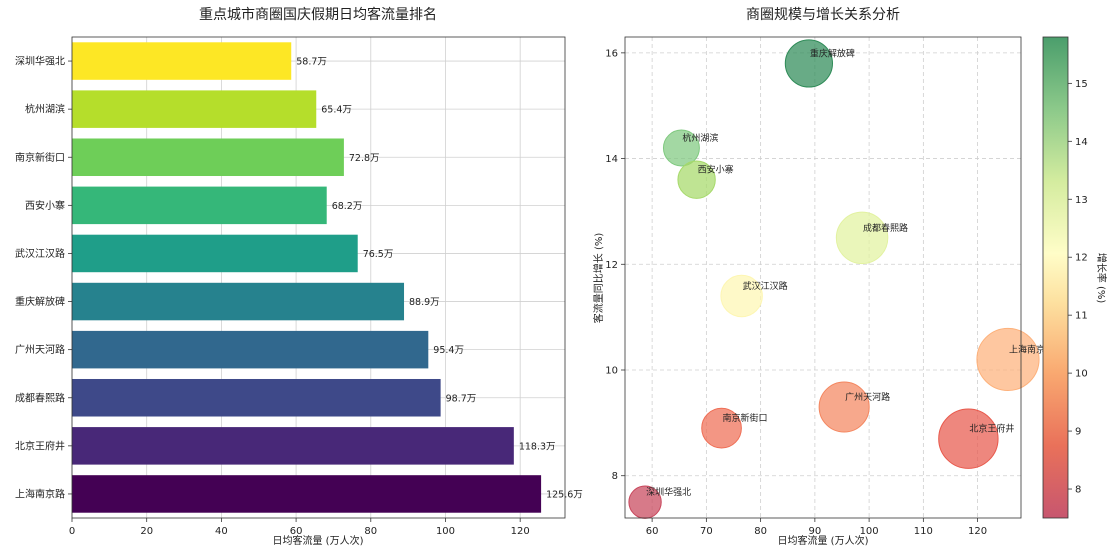 The width and height of the screenshot is (1113, 552). Describe the element at coordinates (706, 531) in the screenshot. I see `scatter-x-tick-label: 70` at that location.